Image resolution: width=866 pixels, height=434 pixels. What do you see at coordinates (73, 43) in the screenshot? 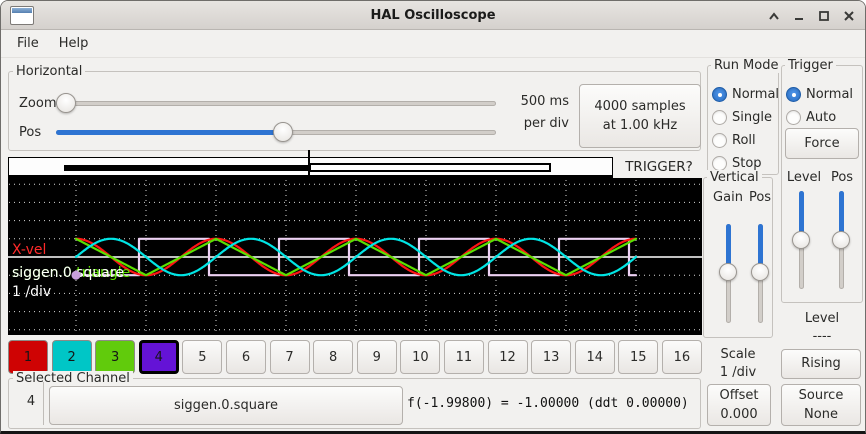
I see `menu-help: Help` at bounding box center [73, 43].